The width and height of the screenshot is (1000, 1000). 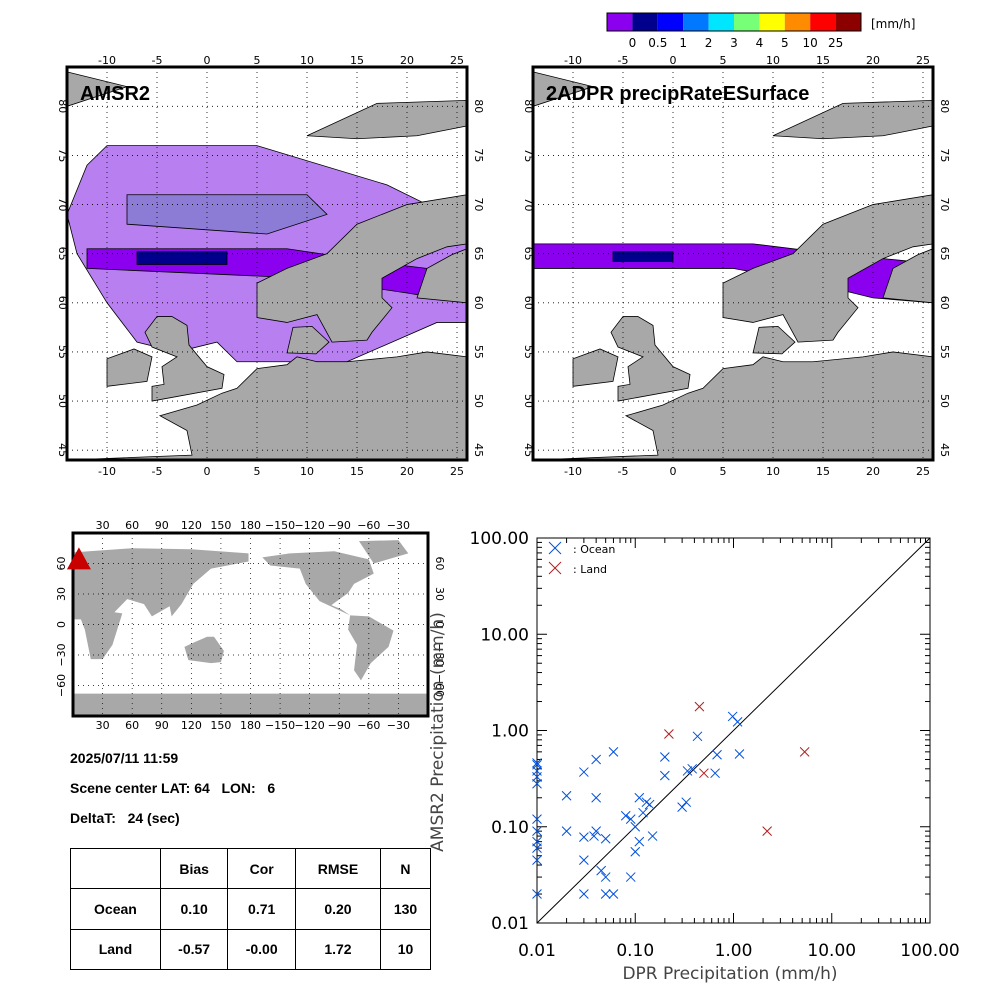 What do you see at coordinates (733, 406) in the screenshot?
I see `continent-land` at bounding box center [733, 406].